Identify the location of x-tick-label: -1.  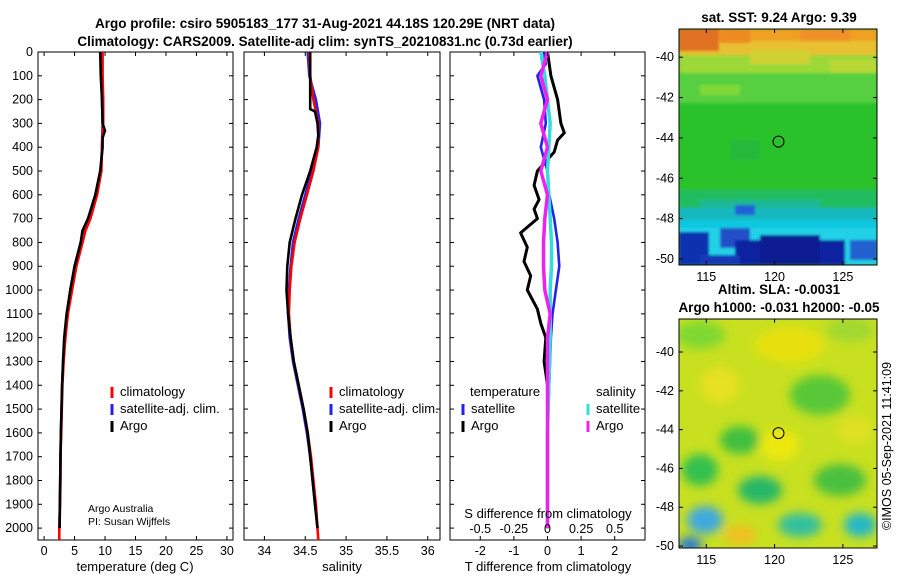
(513, 551).